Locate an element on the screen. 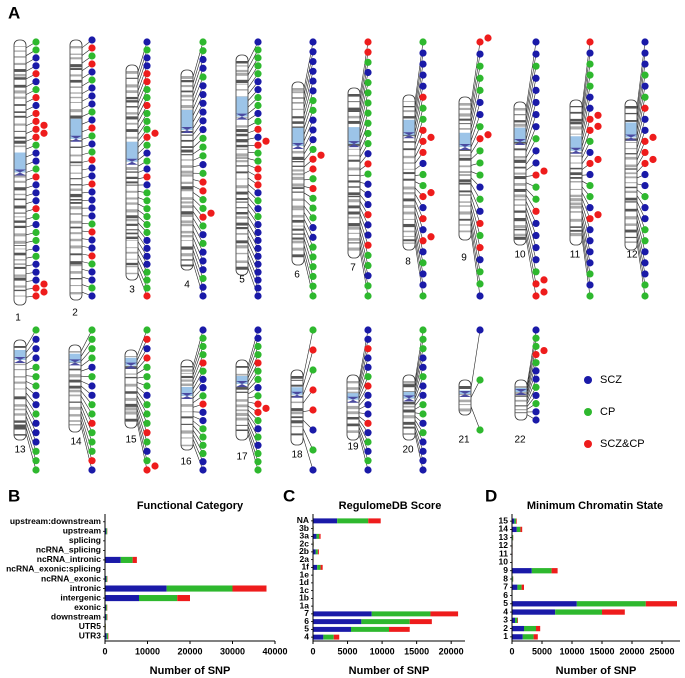 Image resolution: width=685 pixels, height=678 pixels. chart-title: Functional Category is located at coordinates (190, 506).